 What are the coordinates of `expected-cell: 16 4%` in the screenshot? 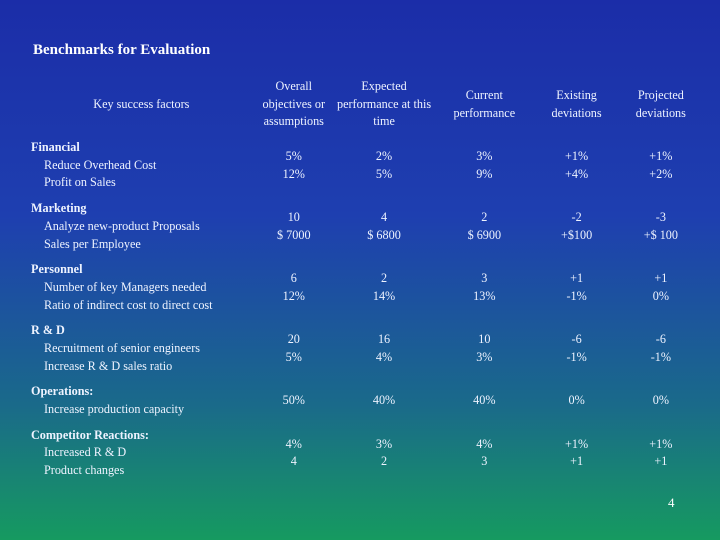 It's located at (384, 348).